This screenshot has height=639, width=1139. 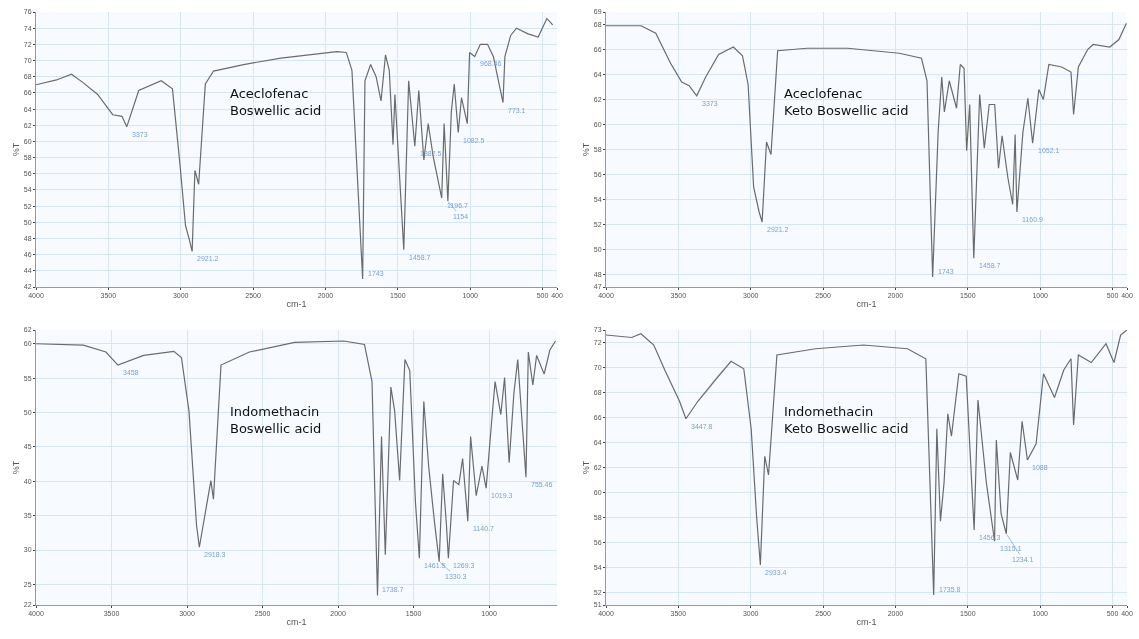 What do you see at coordinates (276, 420) in the screenshot?
I see `annotation: Indomethacin Boswellic acid` at bounding box center [276, 420].